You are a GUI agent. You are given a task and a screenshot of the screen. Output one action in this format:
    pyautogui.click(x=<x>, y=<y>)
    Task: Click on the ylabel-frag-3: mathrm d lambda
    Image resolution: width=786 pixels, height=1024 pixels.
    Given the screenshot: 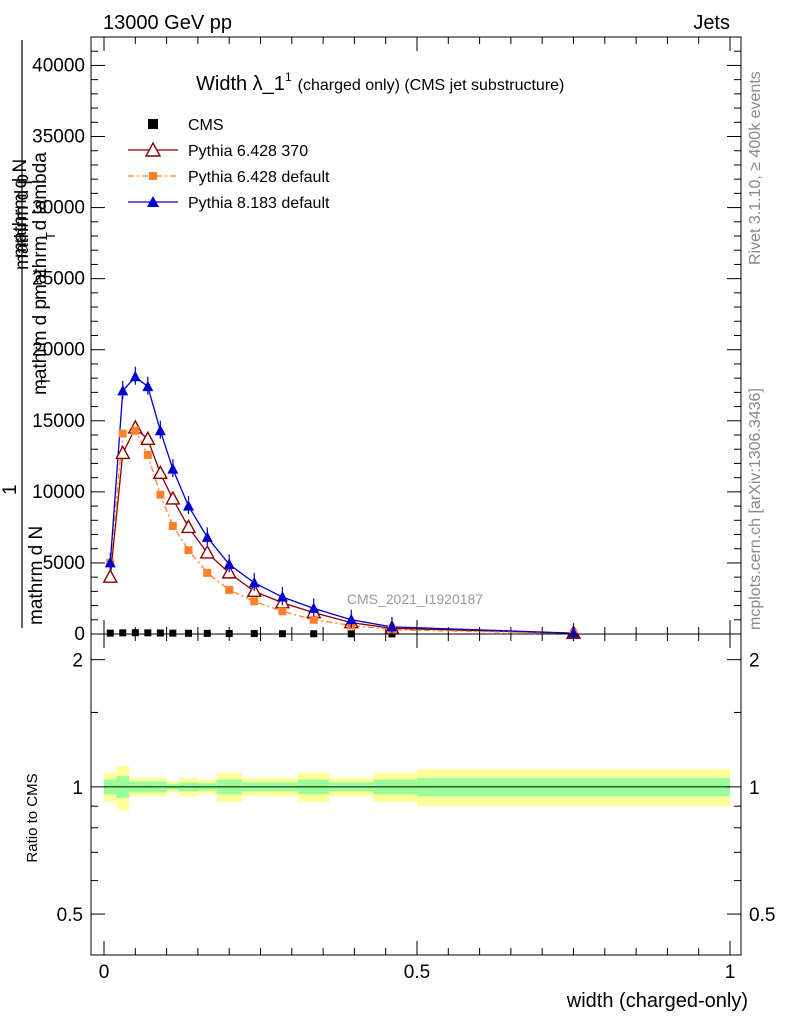 What is the action you would take?
    pyautogui.click(x=40, y=226)
    